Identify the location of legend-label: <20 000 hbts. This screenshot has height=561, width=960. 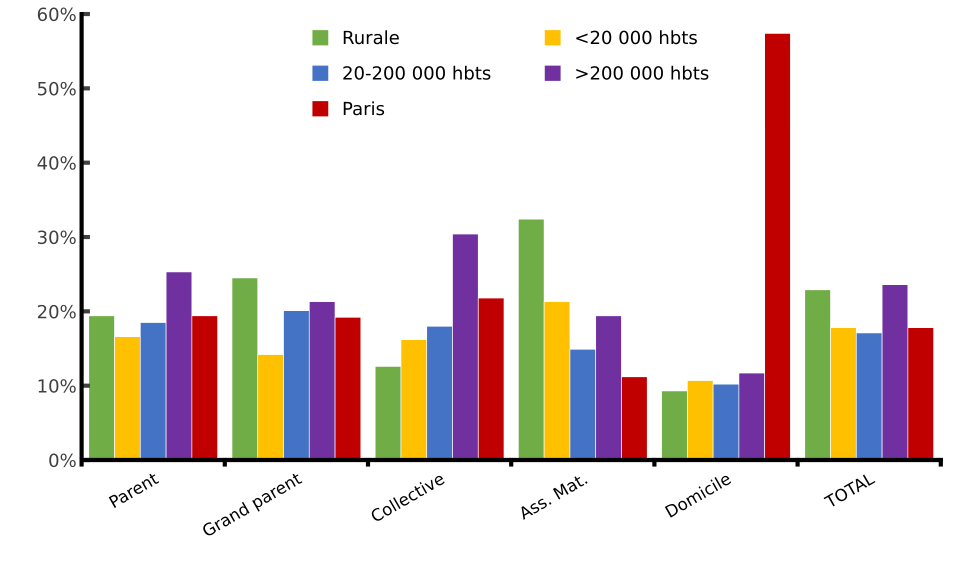
(636, 37).